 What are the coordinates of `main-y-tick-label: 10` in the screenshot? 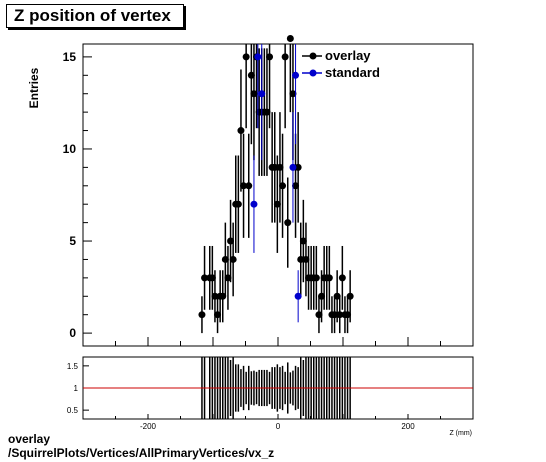 It's located at (70, 149).